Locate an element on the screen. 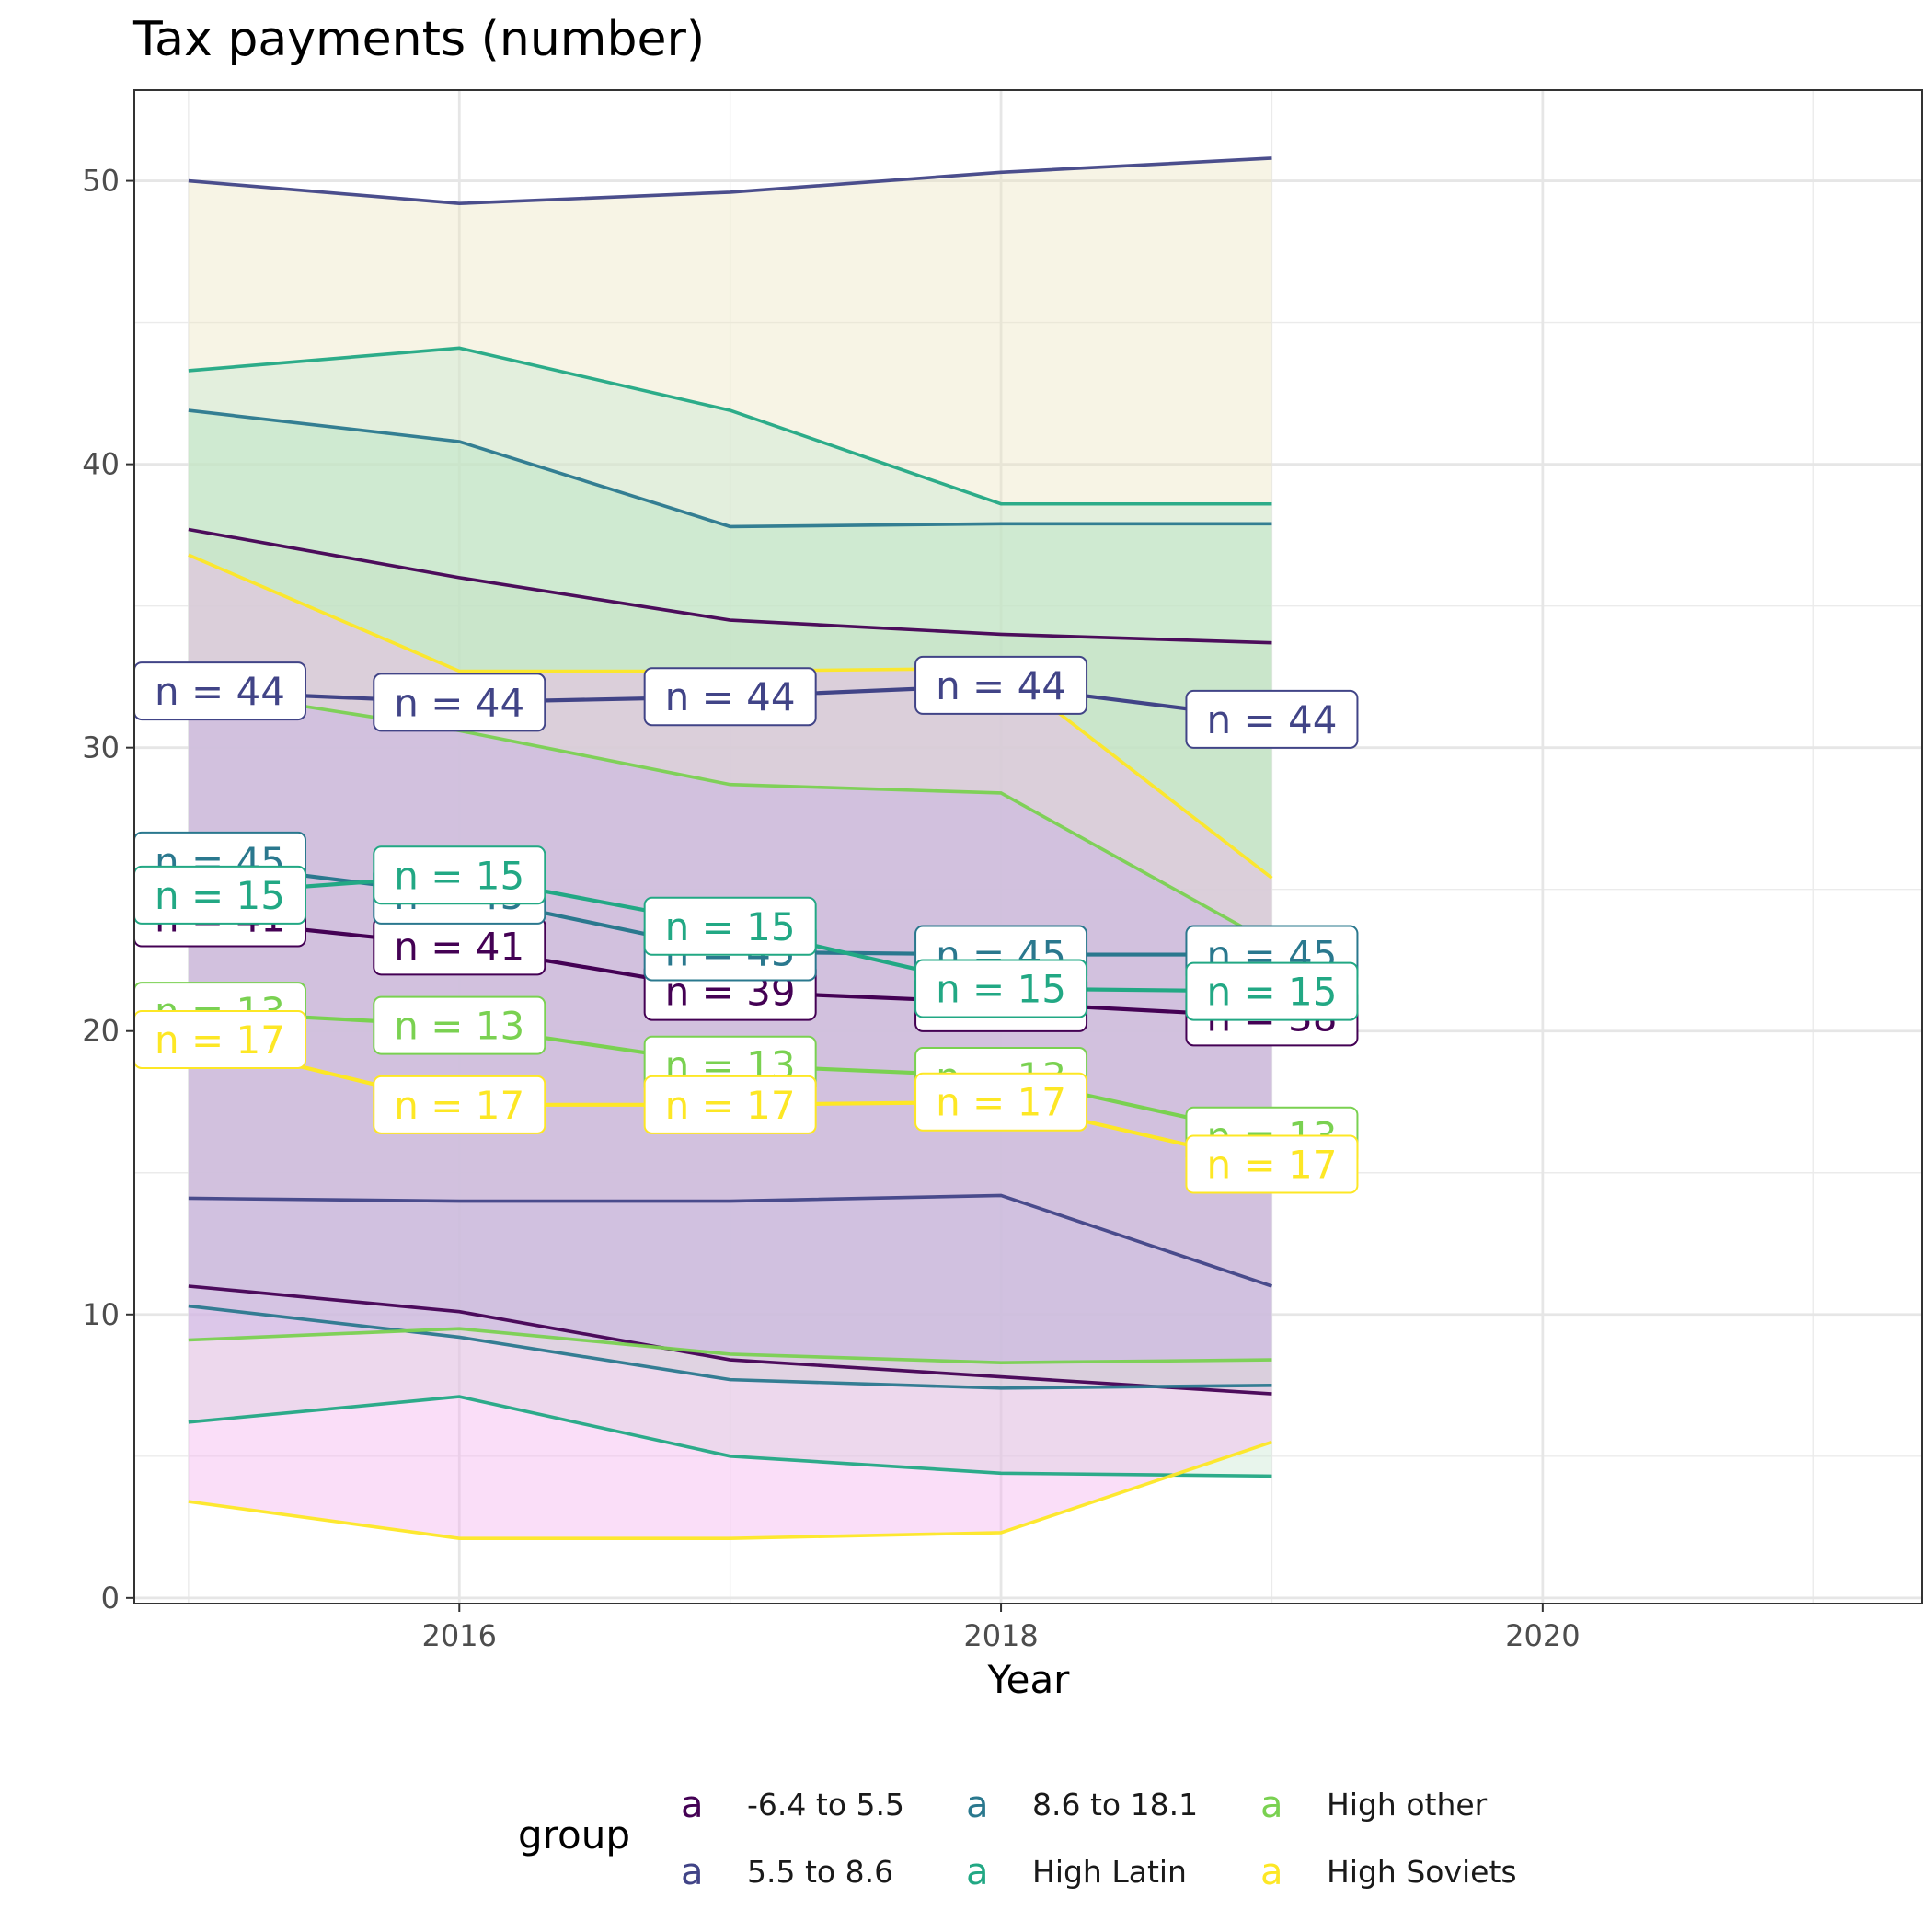 This screenshot has width=1932, height=1932. x-tick-label: 2018 is located at coordinates (1000, 1635).